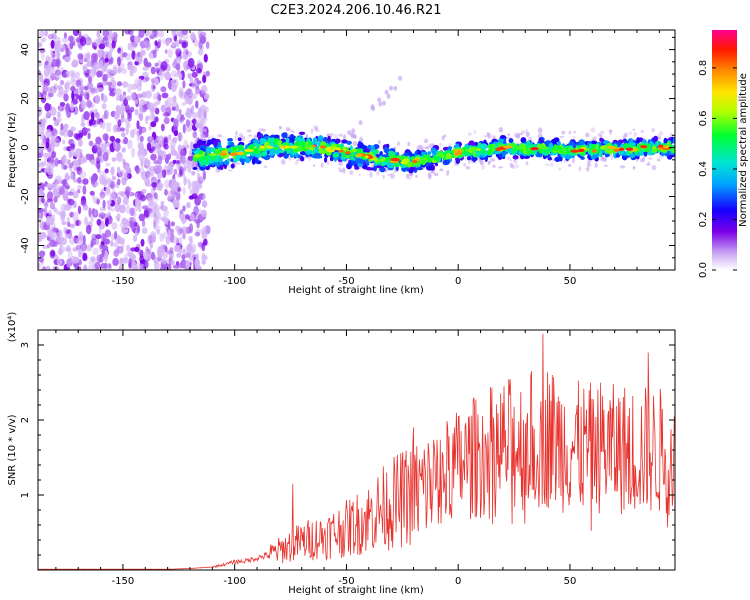 Image resolution: width=750 pixels, height=600 pixels. What do you see at coordinates (12, 327) in the screenshot?
I see `y-multiplier-label: (x10⁴)` at bounding box center [12, 327].